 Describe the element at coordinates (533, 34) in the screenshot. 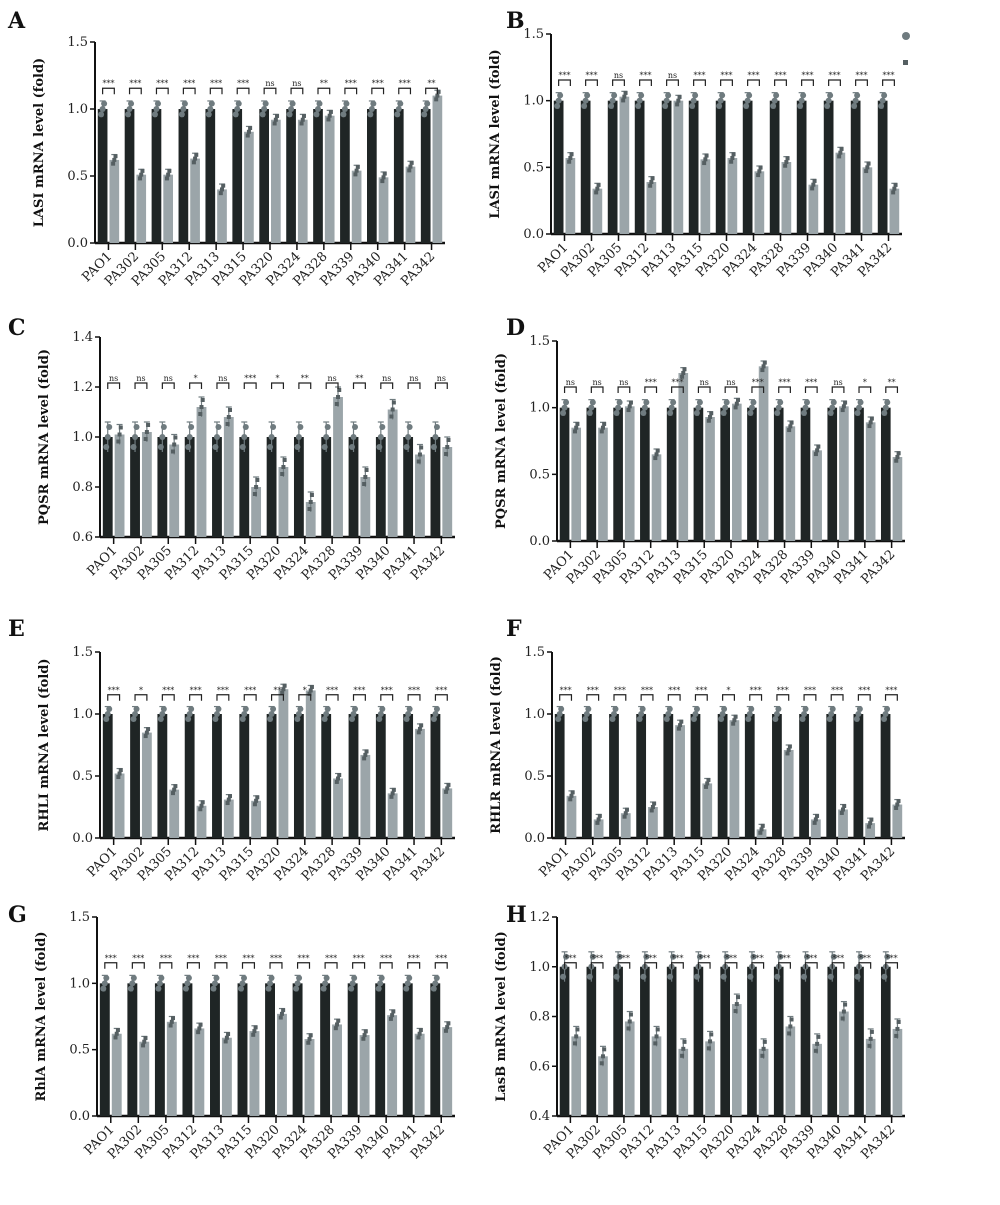

I see `y-tick-label: 1.5` at that location.